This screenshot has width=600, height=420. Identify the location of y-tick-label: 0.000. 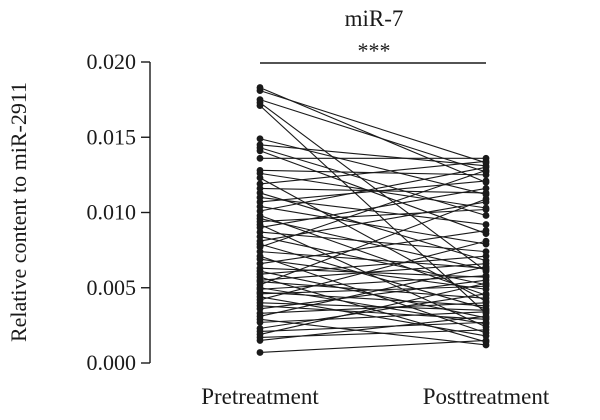
(112, 362).